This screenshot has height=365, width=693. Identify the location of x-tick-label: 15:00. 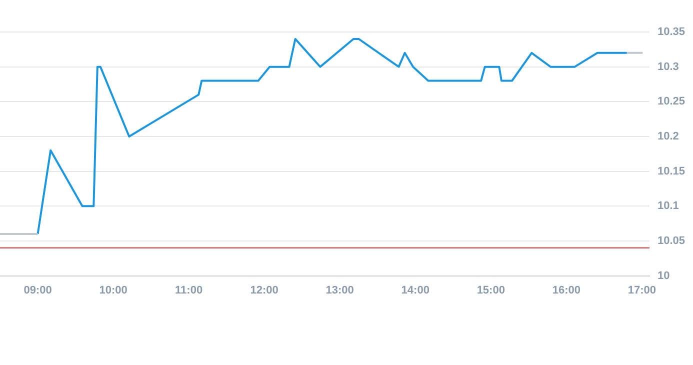
(490, 290).